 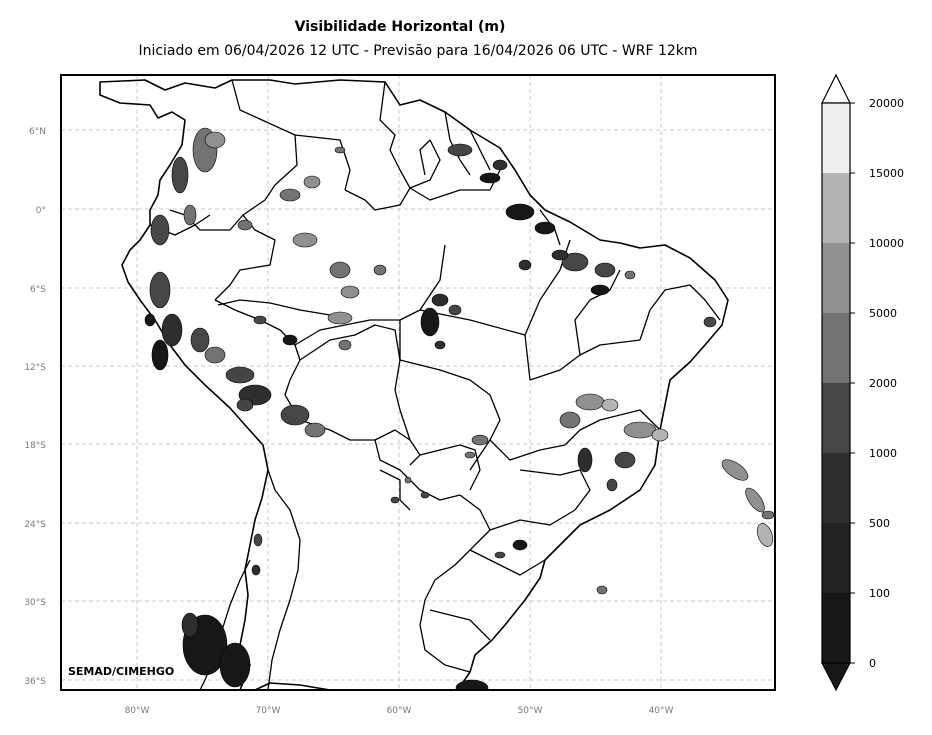 What do you see at coordinates (35, 368) in the screenshot?
I see `lat-label-12s: 12°S` at bounding box center [35, 368].